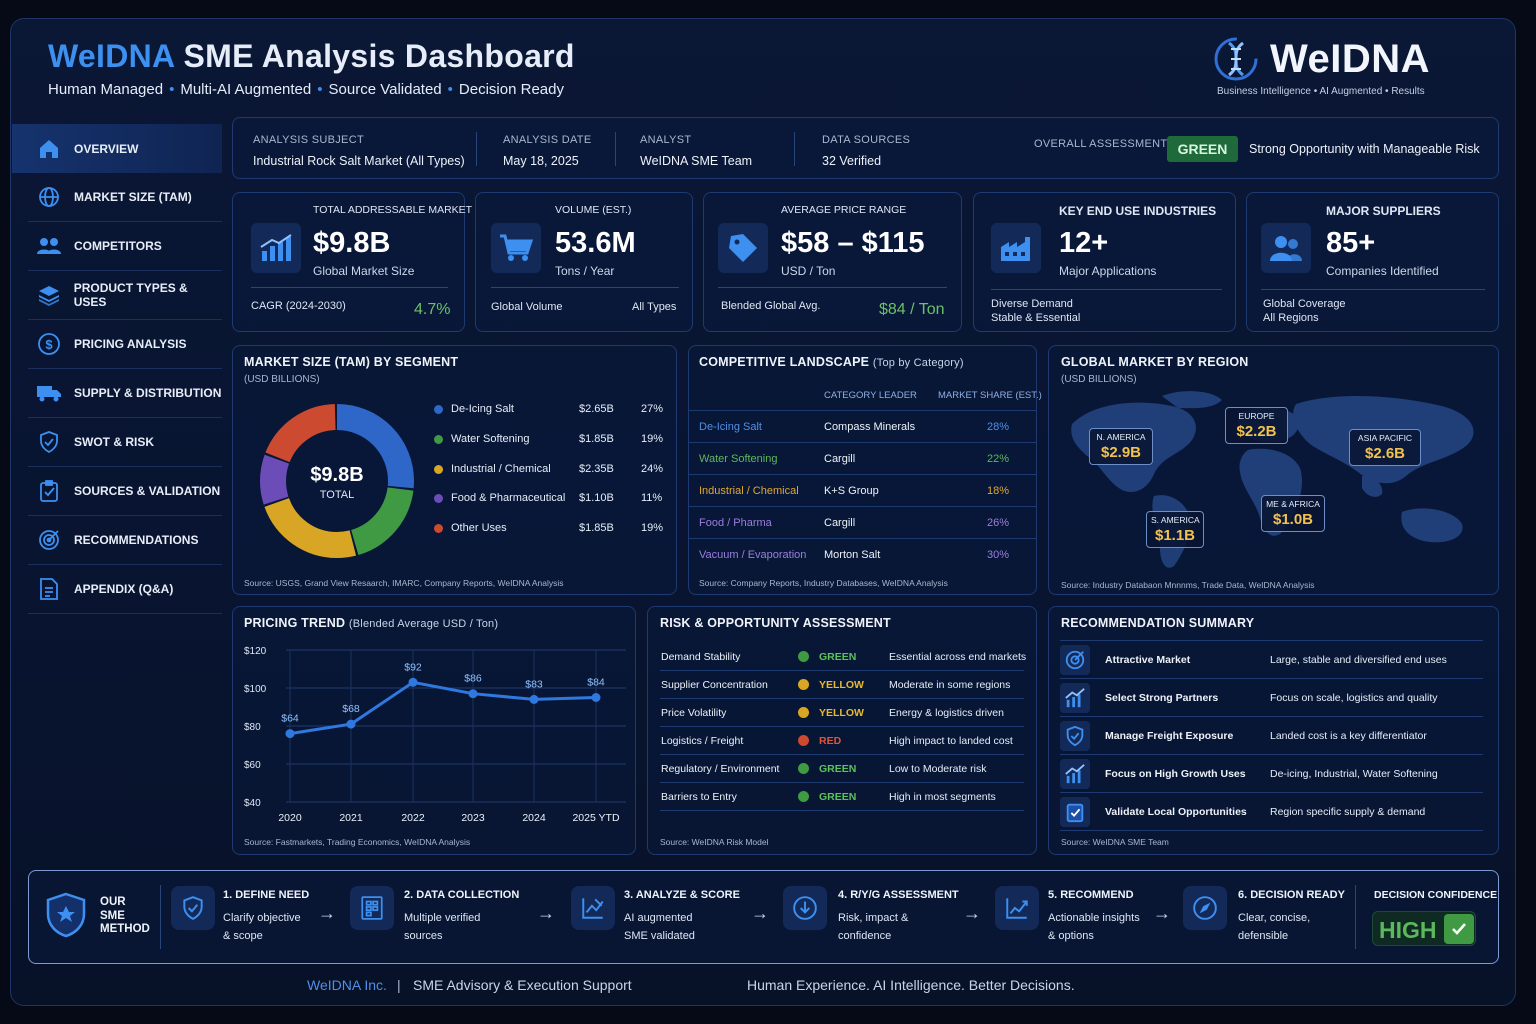 Image resolution: width=1536 pixels, height=1024 pixels. What do you see at coordinates (841, 685) in the screenshot?
I see `risk-rating: YELLOW` at bounding box center [841, 685].